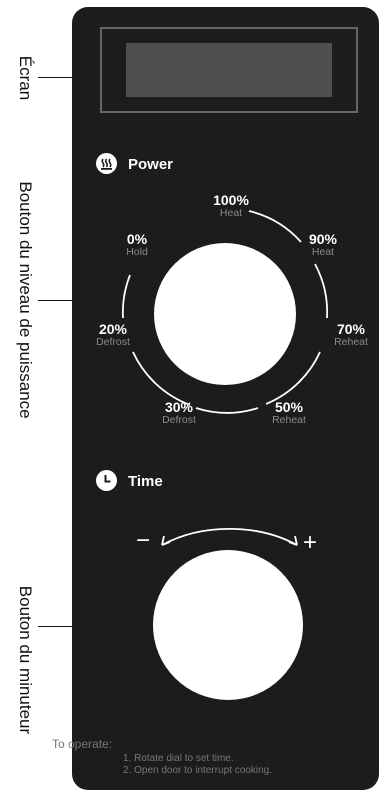  I want to click on timer-knob, so click(228, 625).